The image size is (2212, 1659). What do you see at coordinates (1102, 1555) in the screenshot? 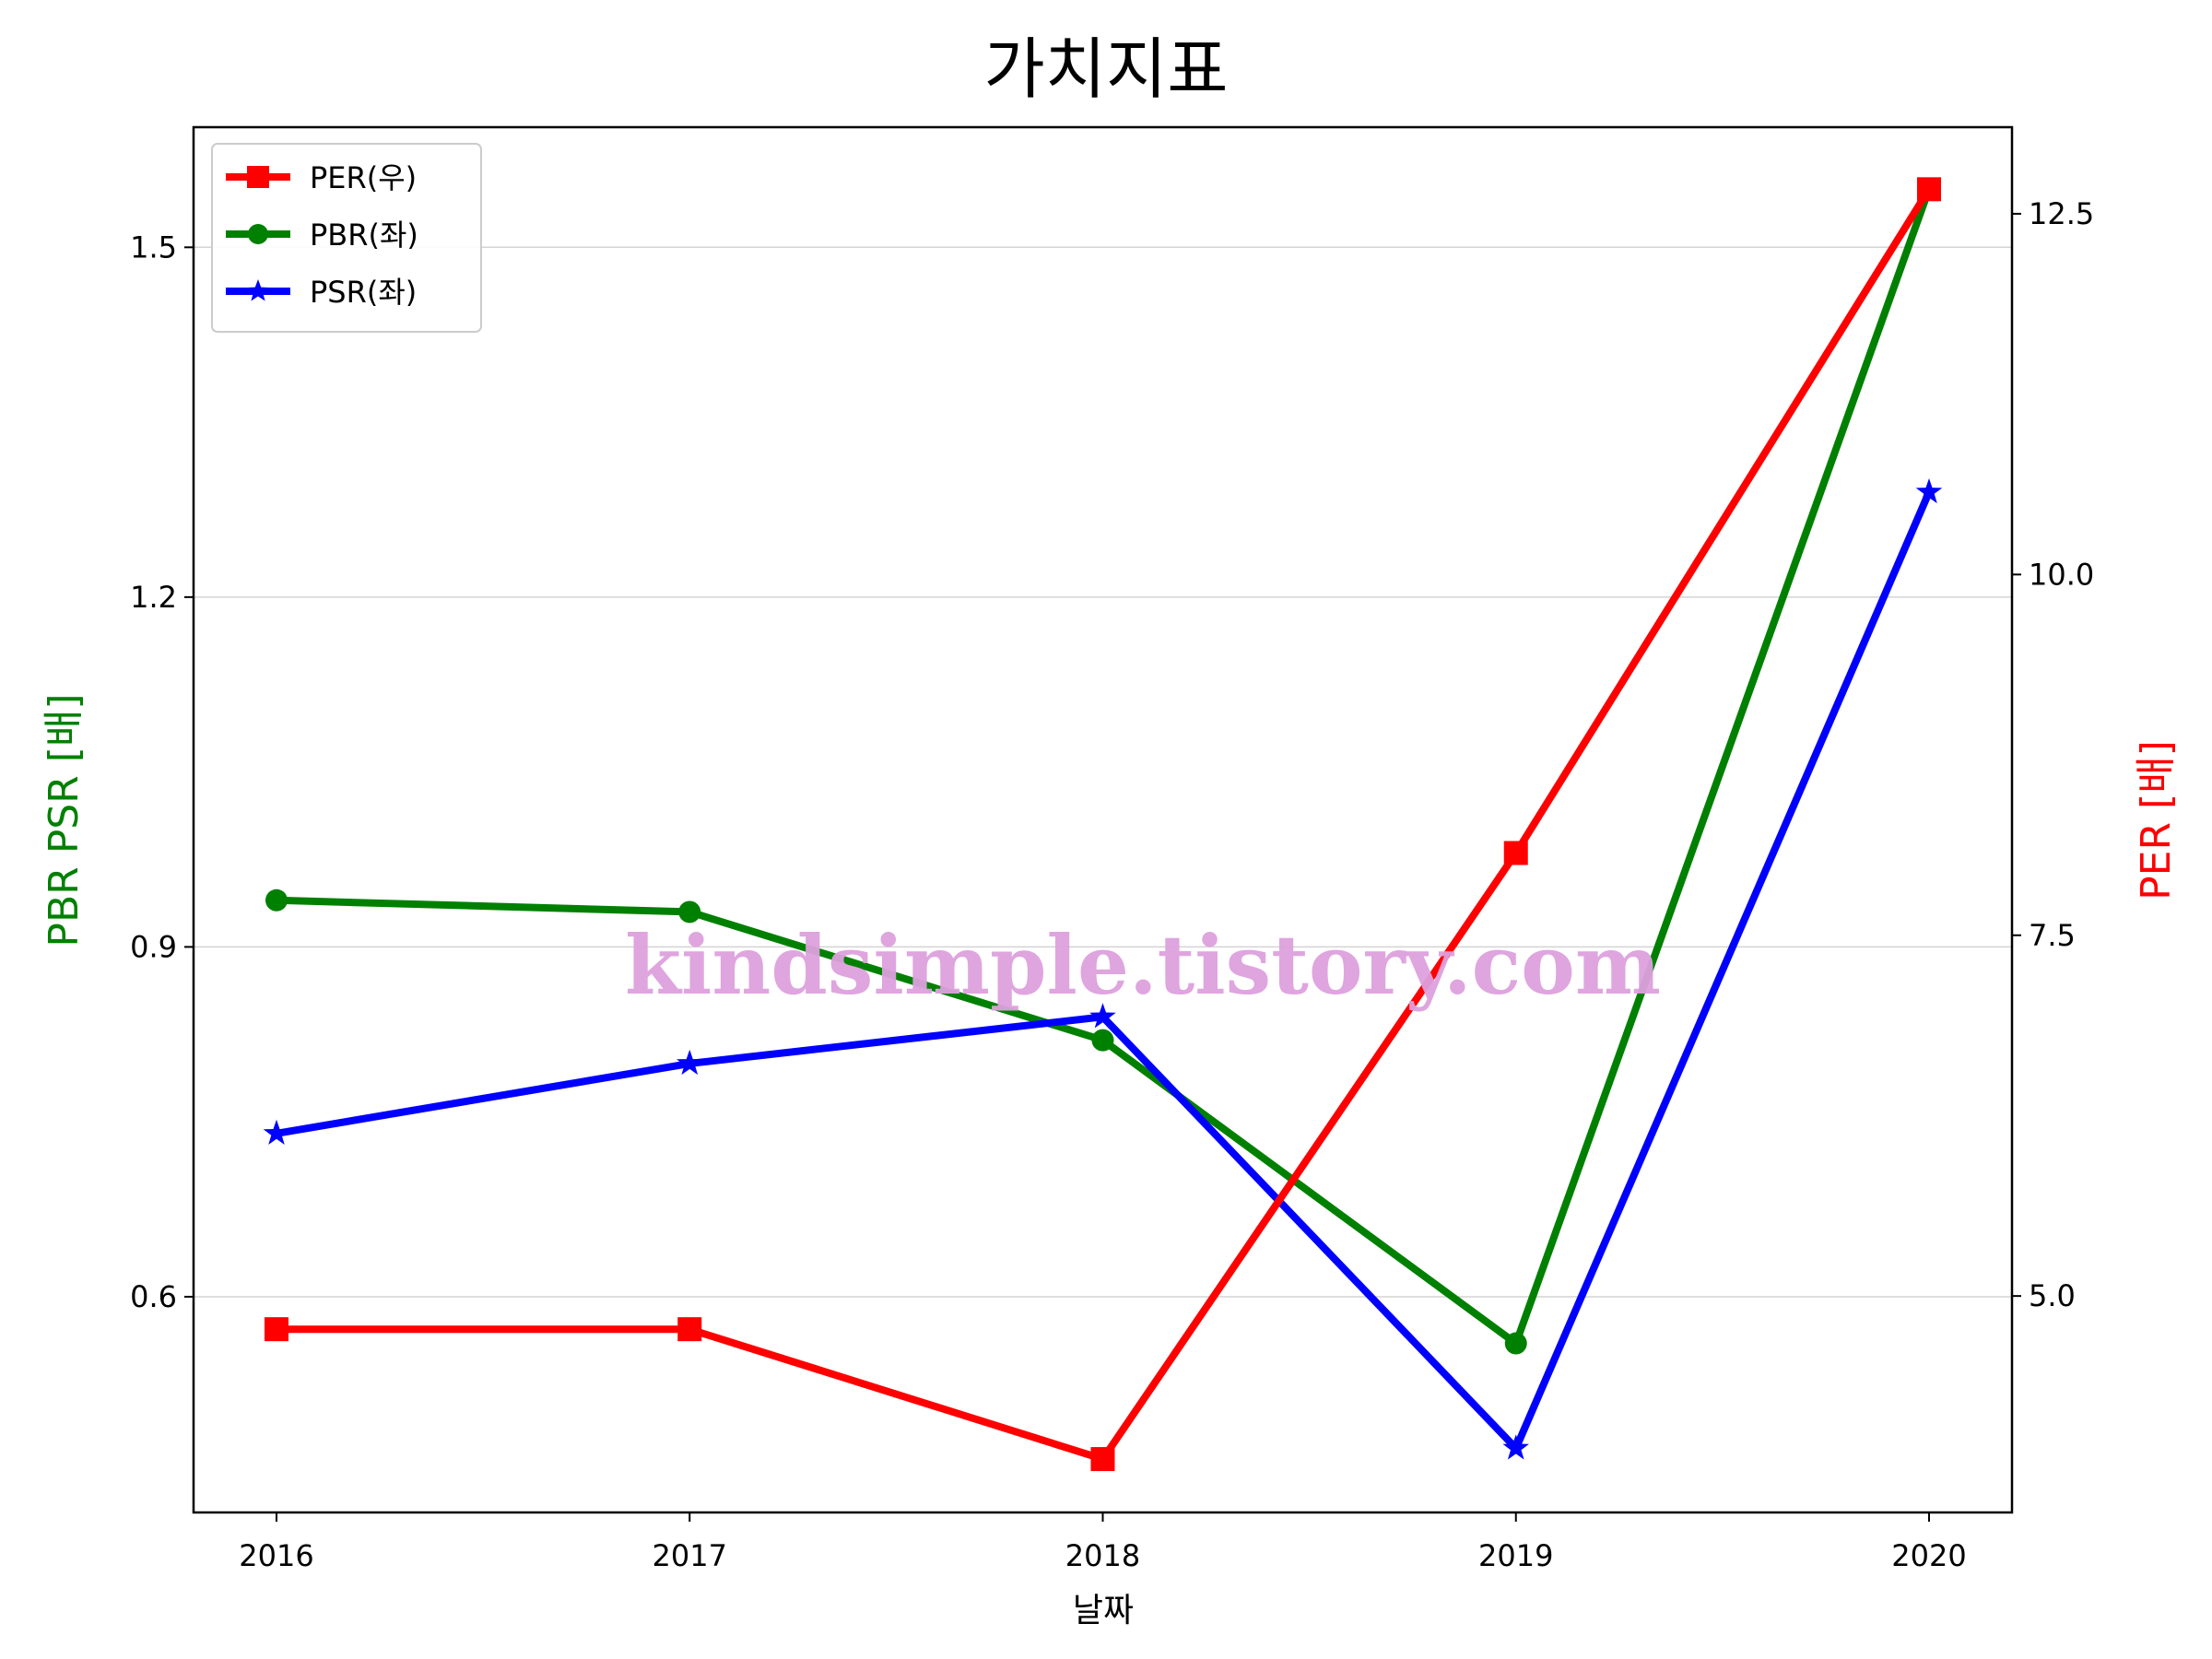
I see `x-tick-label: 2018` at bounding box center [1102, 1555].